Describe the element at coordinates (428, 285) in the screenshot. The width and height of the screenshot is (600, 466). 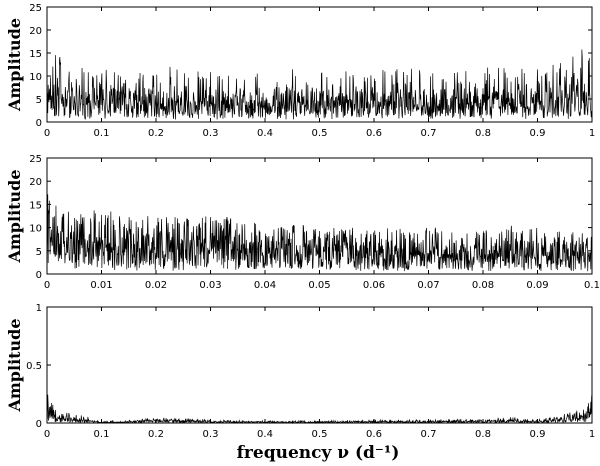
I see `x-tick-label: 0.07` at that location.